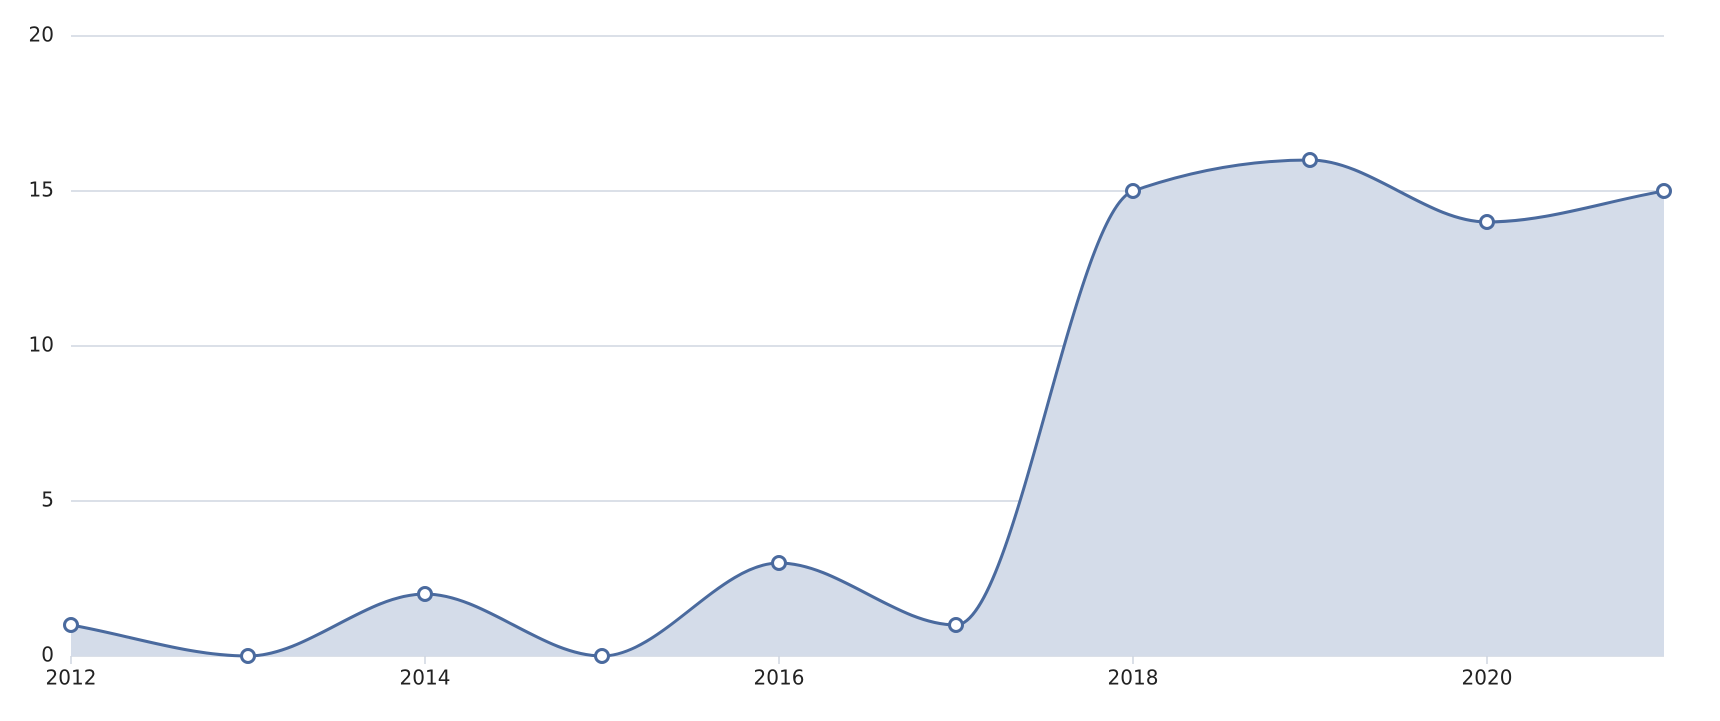 The height and width of the screenshot is (721, 1720). What do you see at coordinates (71, 678) in the screenshot?
I see `x-tick-label: 2012` at bounding box center [71, 678].